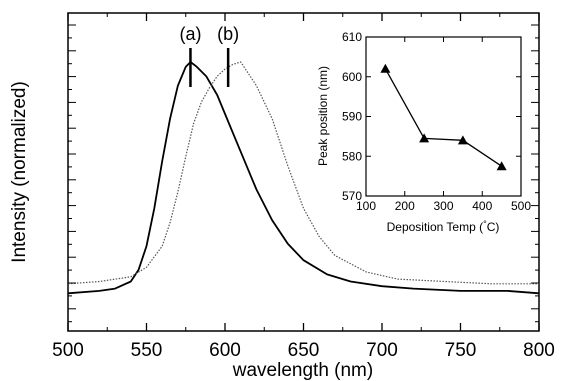 The height and width of the screenshot is (381, 568). Describe the element at coordinates (352, 117) in the screenshot. I see `inset-y-tick-label: 590` at that location.